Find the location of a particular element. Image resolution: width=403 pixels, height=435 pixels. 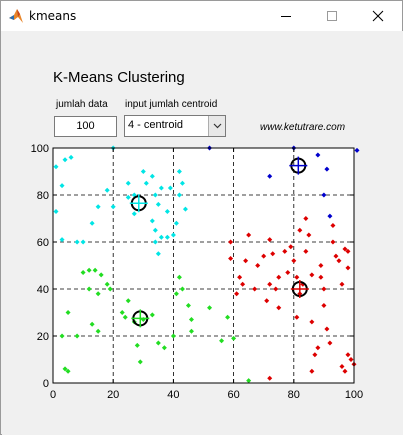

y-tick-label: 60 is located at coordinates (43, 243).